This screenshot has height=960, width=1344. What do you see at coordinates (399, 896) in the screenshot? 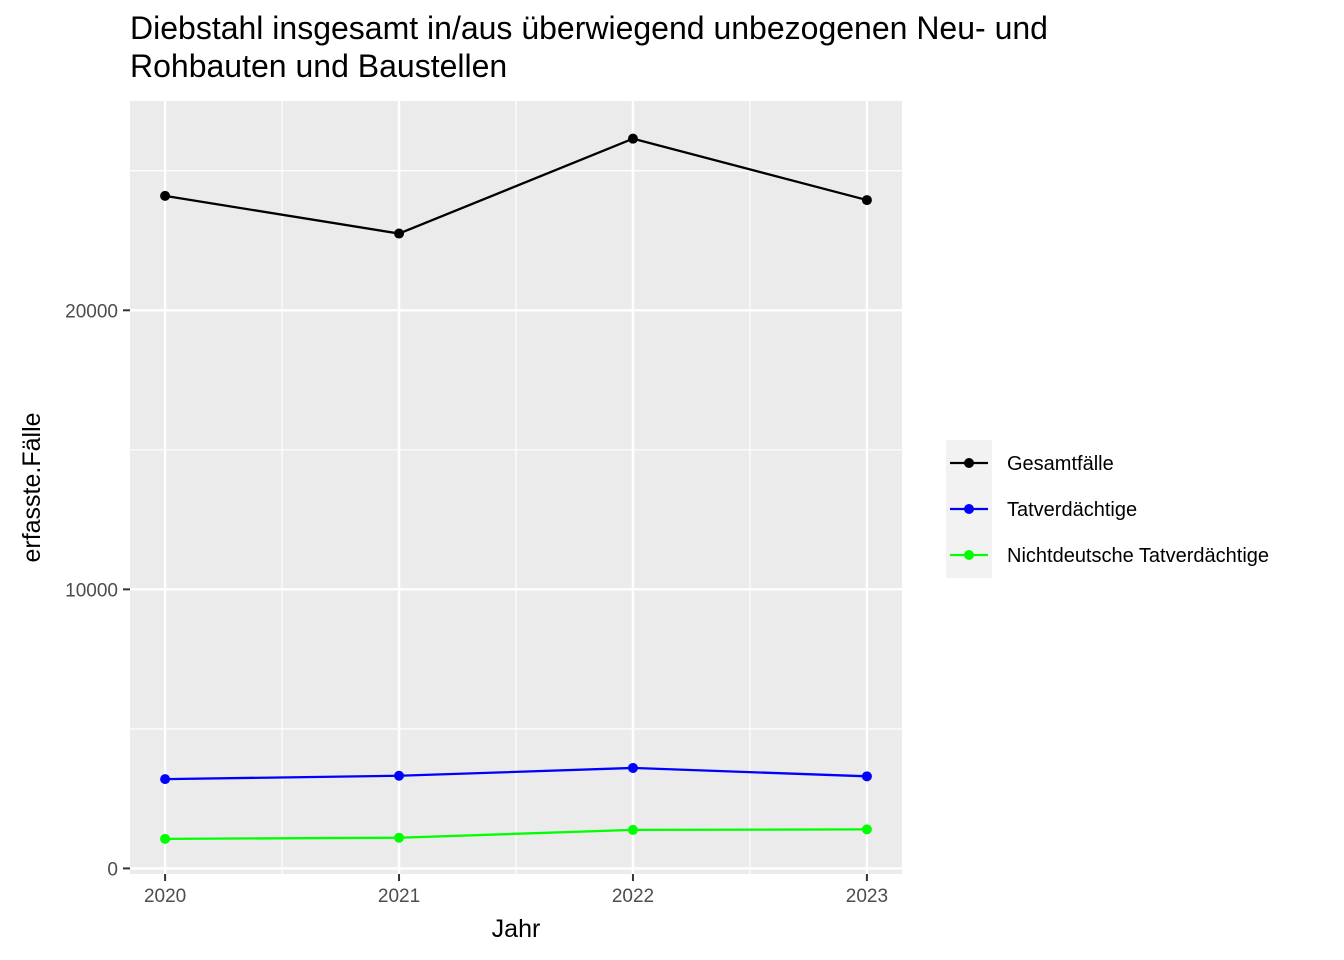
I see `x-tick-label: 2021` at bounding box center [399, 896].